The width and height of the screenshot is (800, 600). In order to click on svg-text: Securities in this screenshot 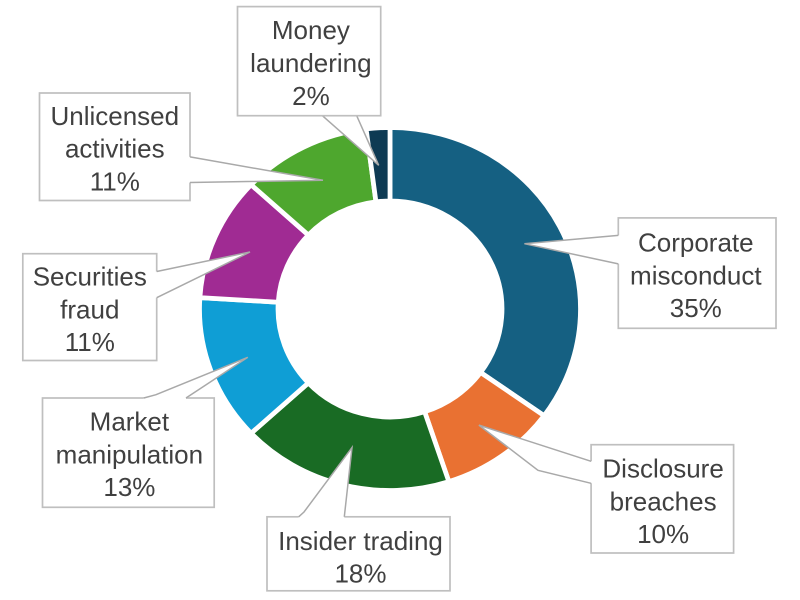, I will do `click(90, 277)`.